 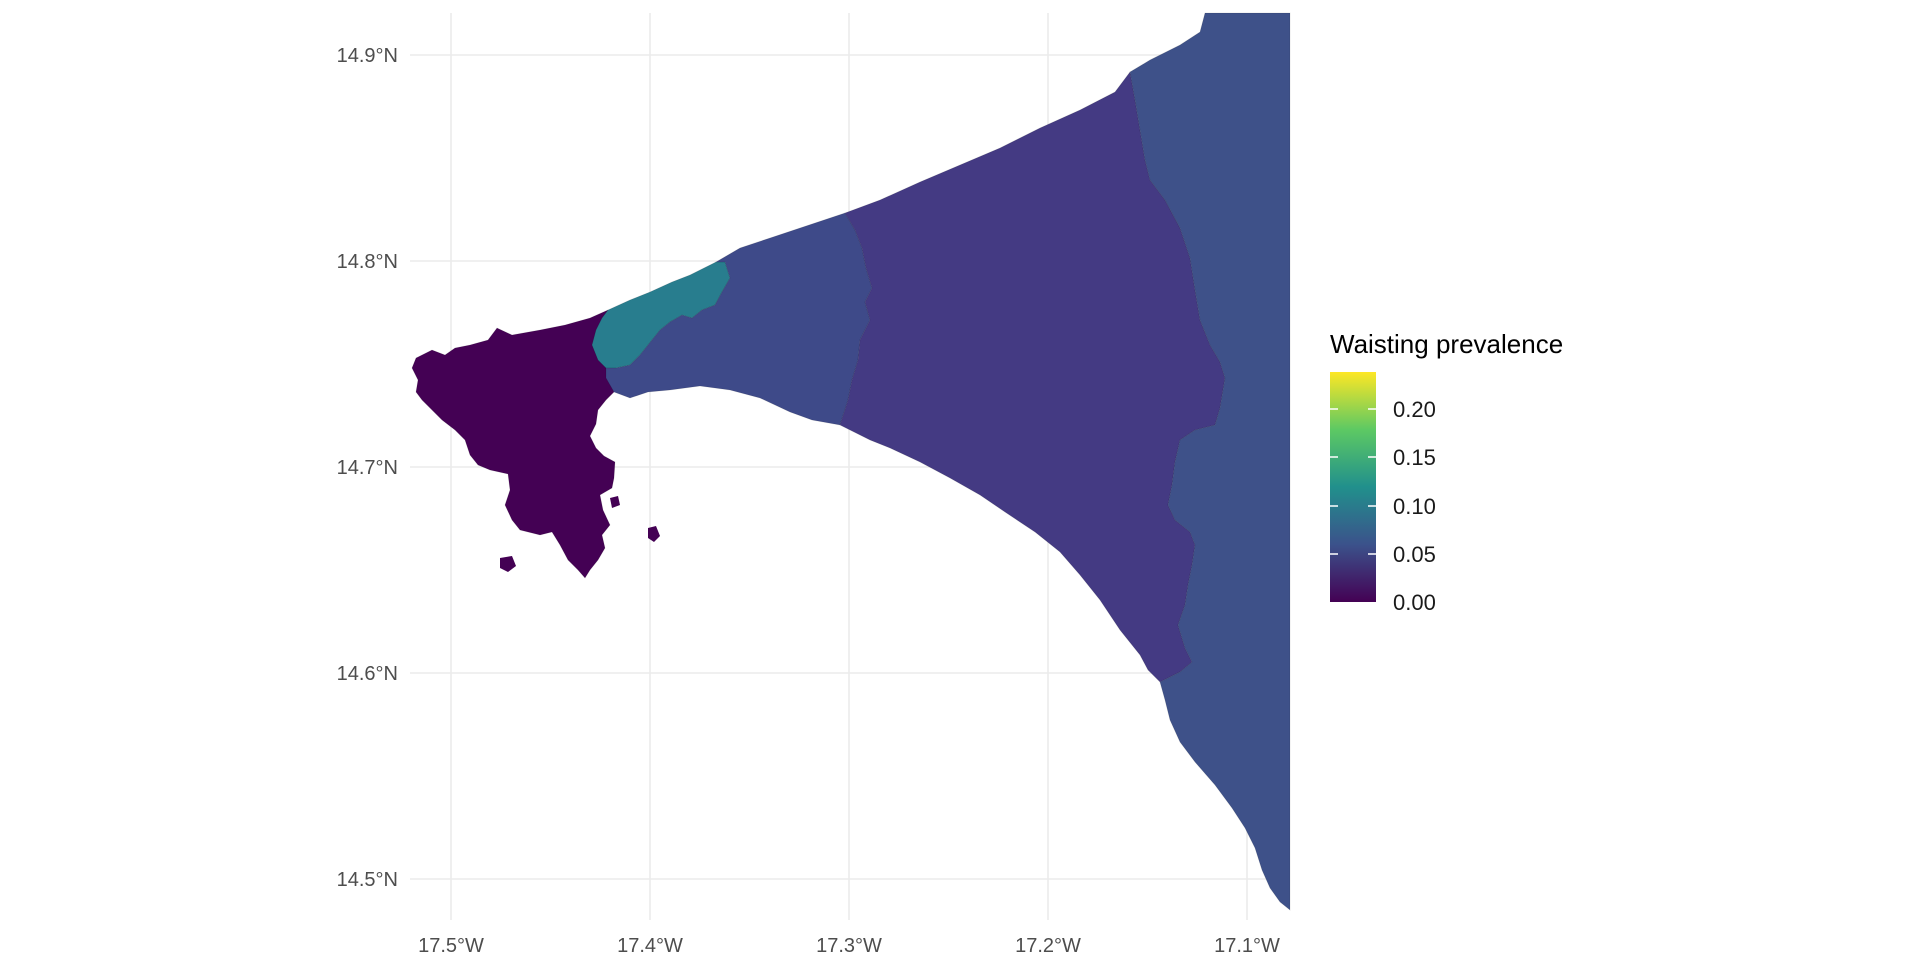 I want to click on region-east, so click(x=1210, y=461).